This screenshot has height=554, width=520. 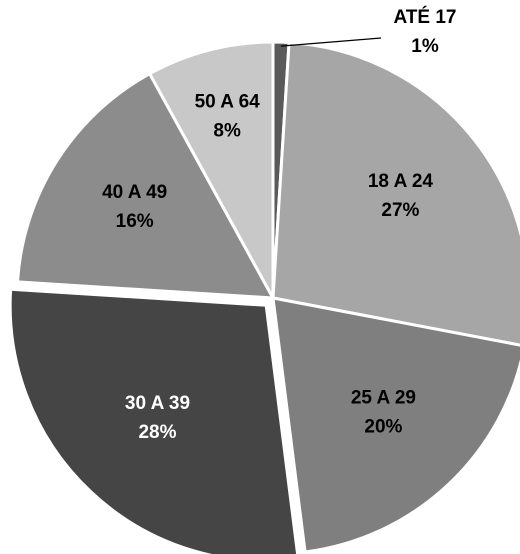 I want to click on slice-category-label: 30 A 39, so click(x=157, y=403).